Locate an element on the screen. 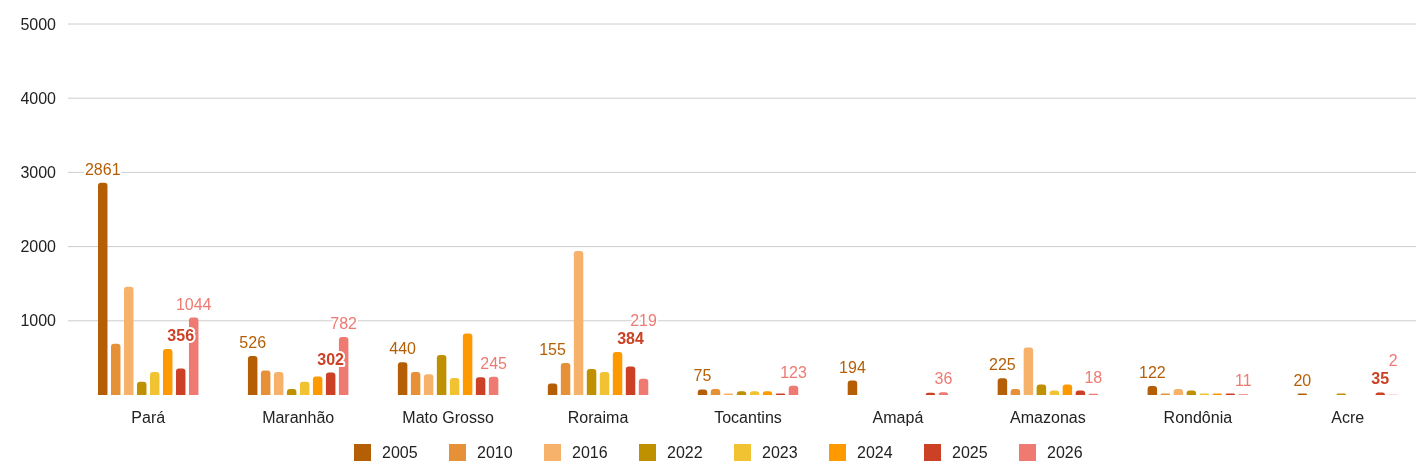 This screenshot has width=1424, height=473. data-label: 75 is located at coordinates (702, 376).